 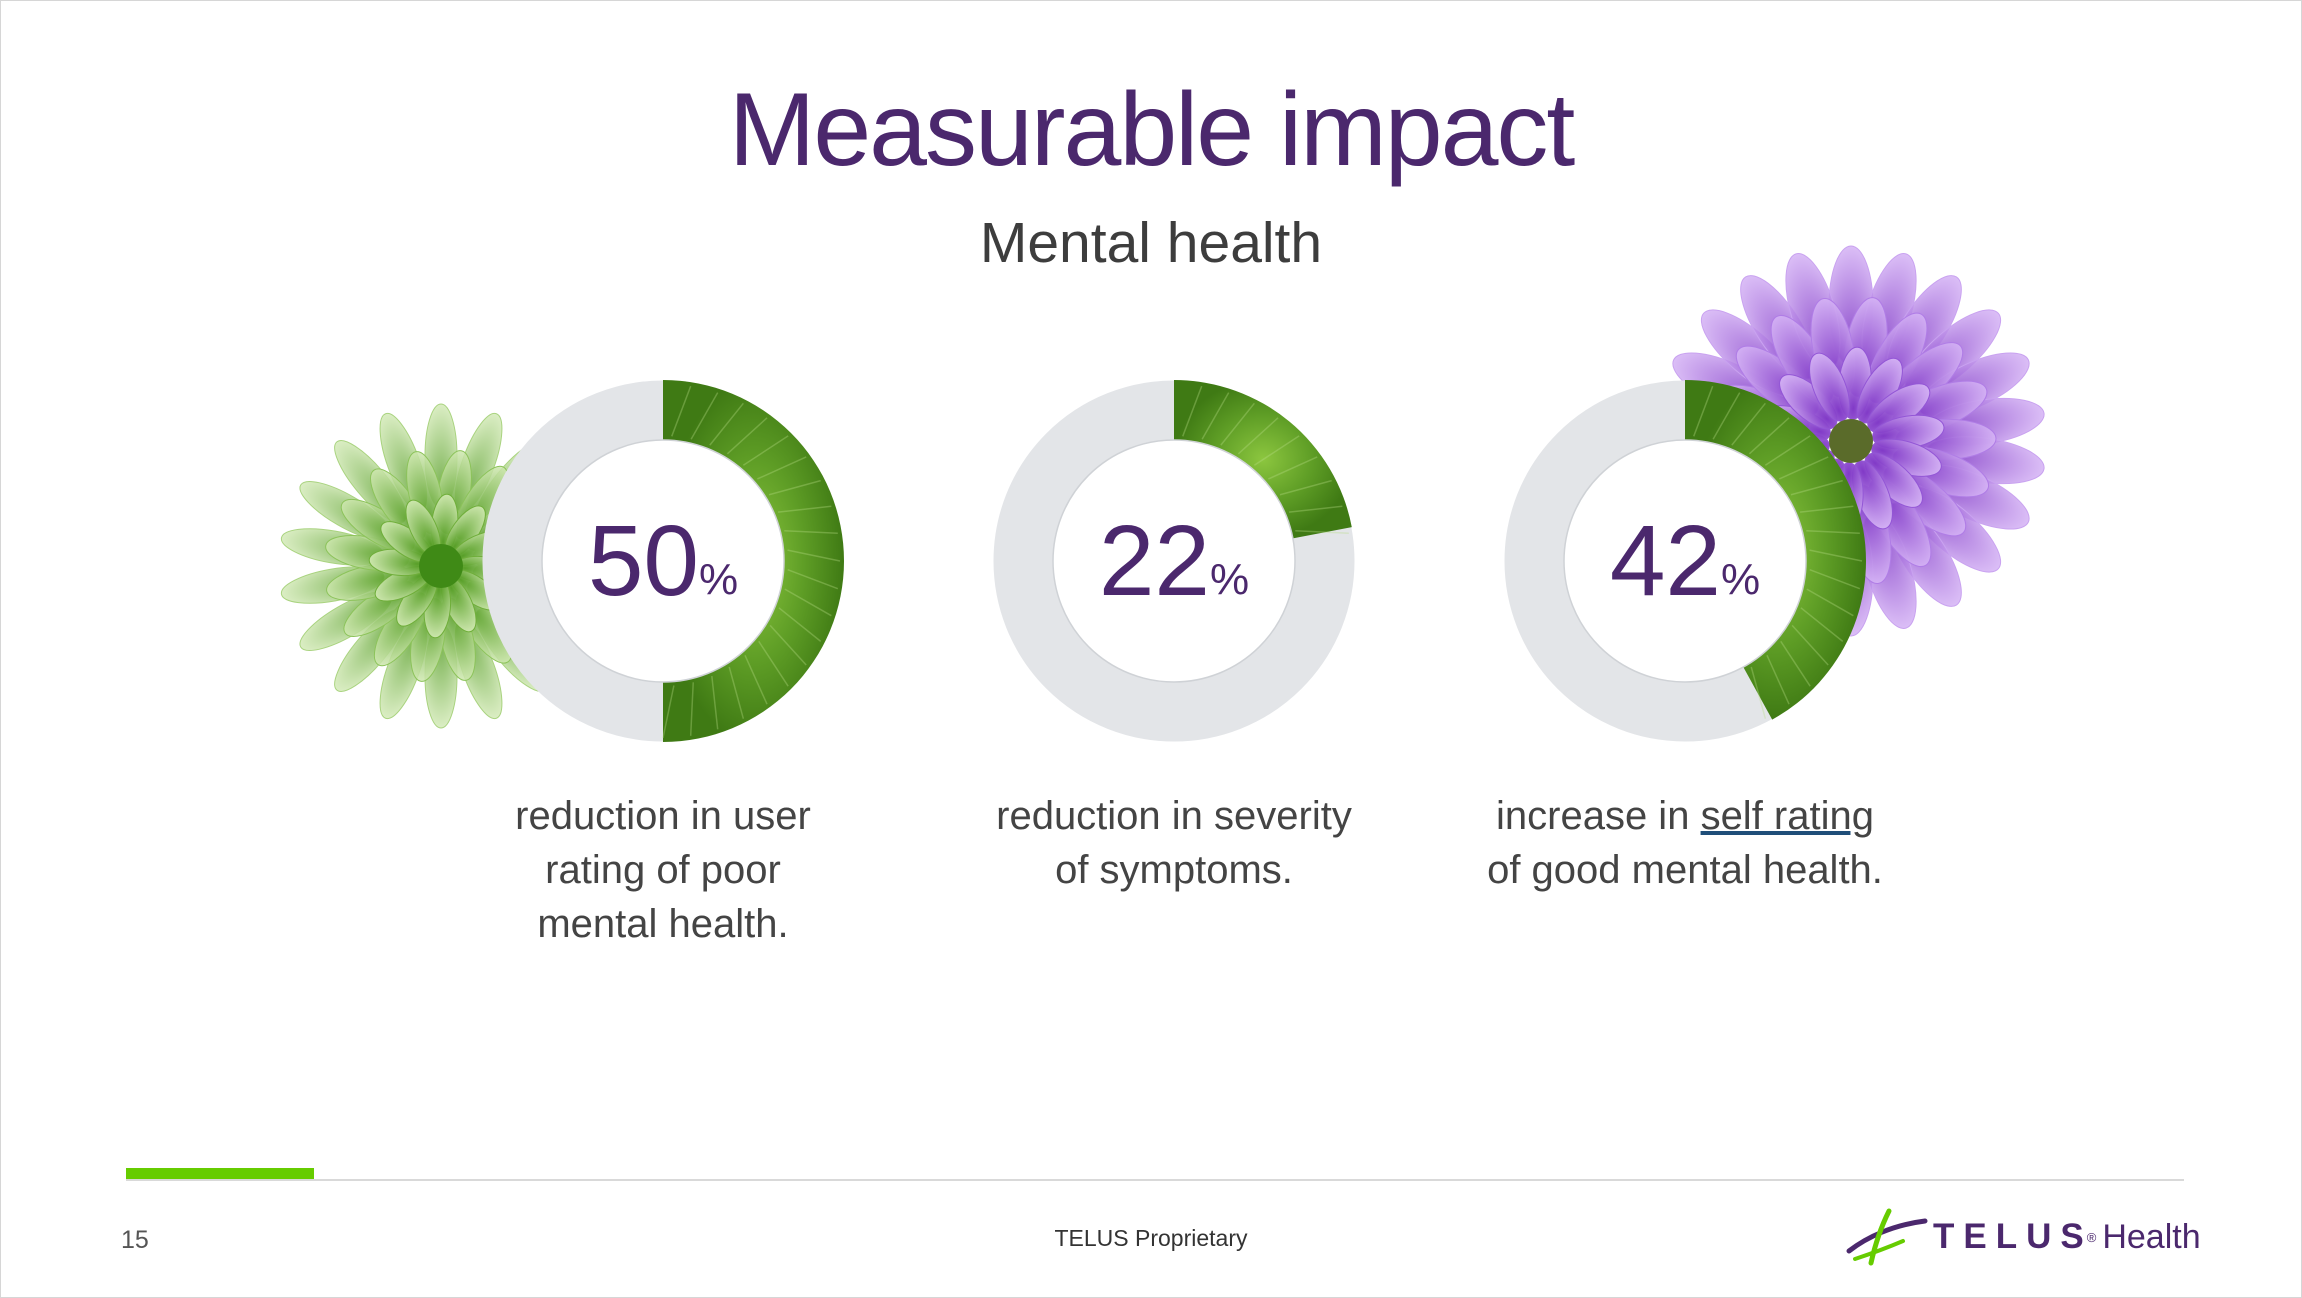 I want to click on donut-1-value-label: 50, so click(x=643, y=561).